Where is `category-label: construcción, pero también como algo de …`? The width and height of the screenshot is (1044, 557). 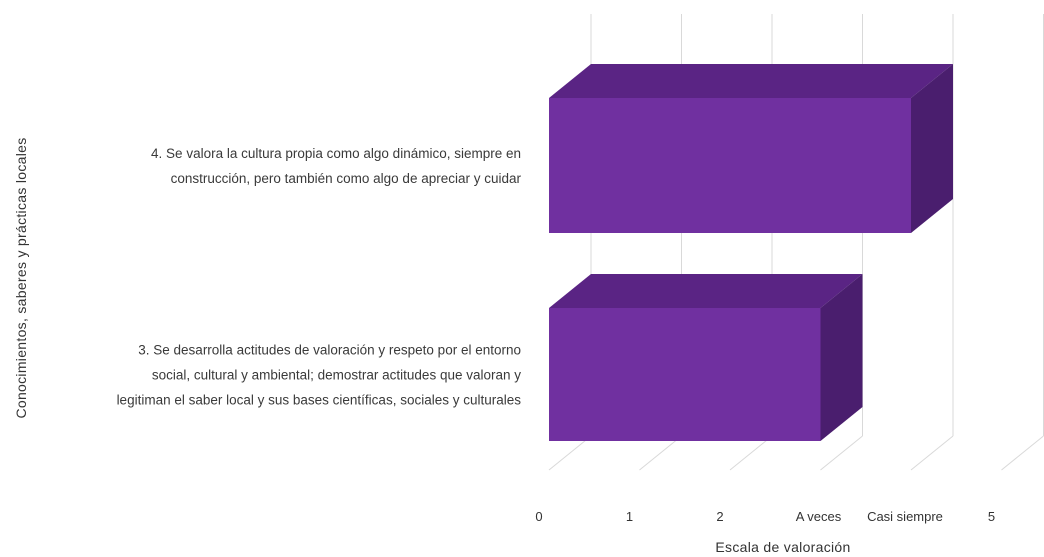
category-label: construcción, pero también como algo de … is located at coordinates (346, 178).